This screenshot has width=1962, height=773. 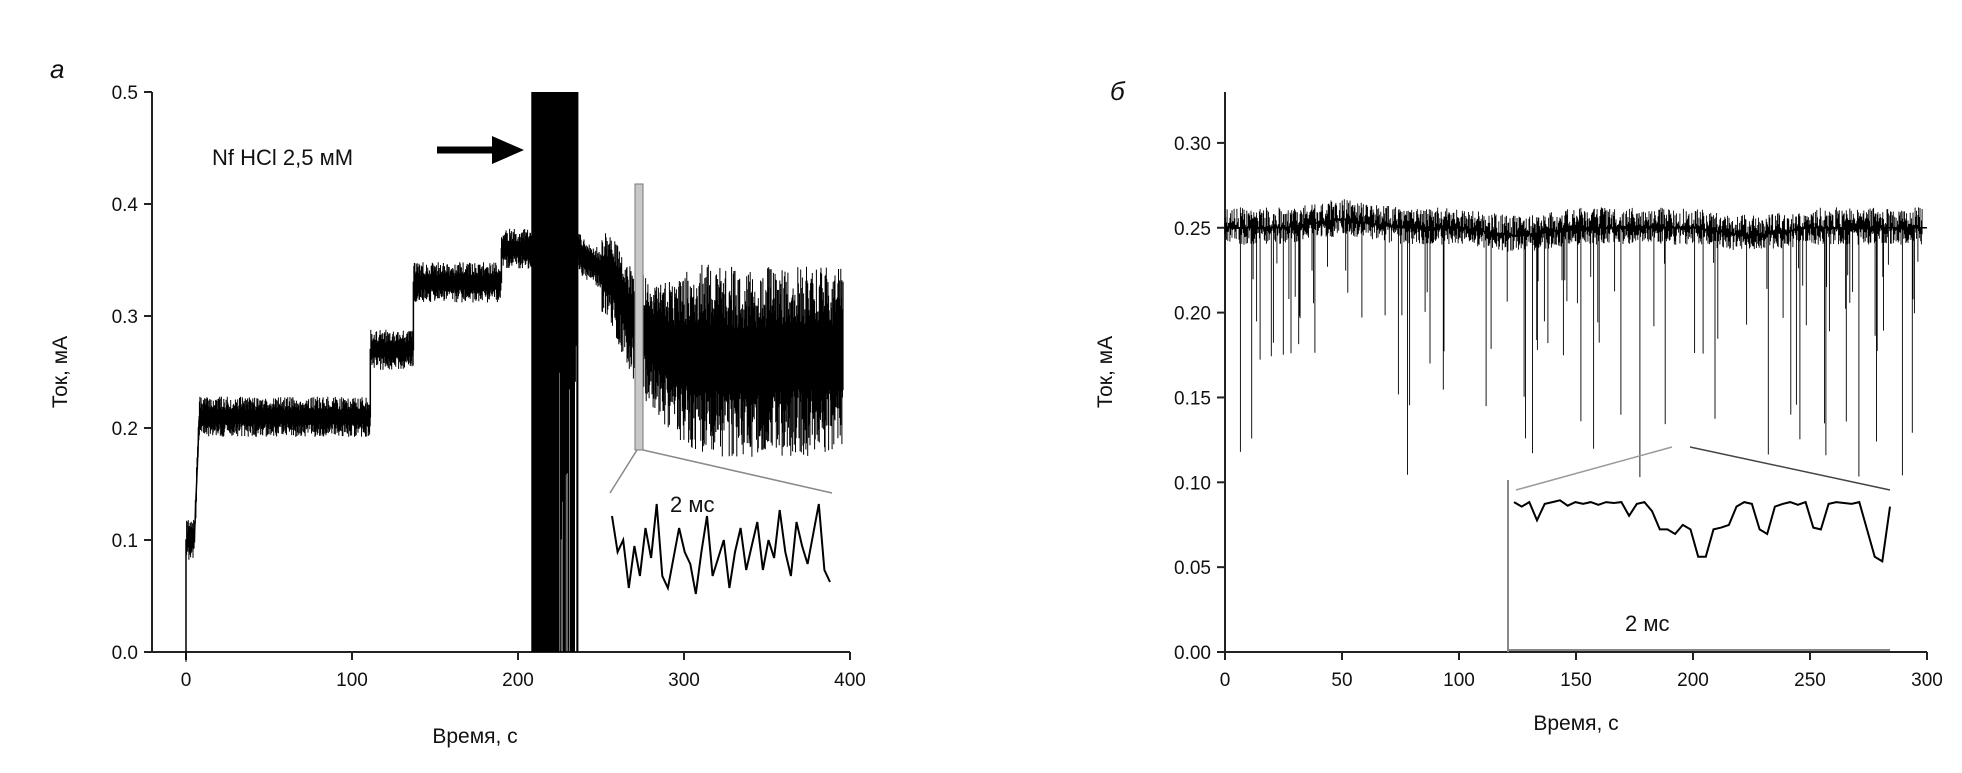 I want to click on y-tick-label: 0.4, so click(x=125, y=205).